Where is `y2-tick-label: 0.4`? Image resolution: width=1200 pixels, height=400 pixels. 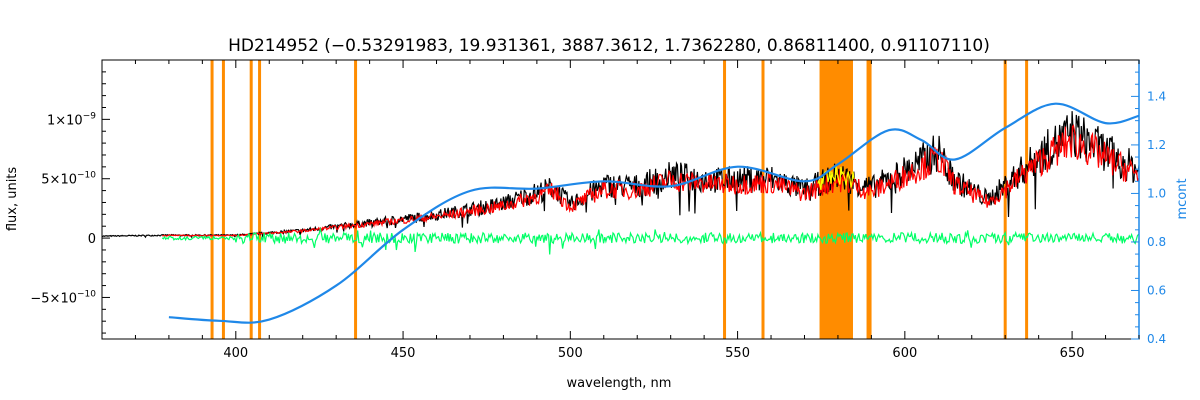 y2-tick-label: 0.4 is located at coordinates (1156, 339).